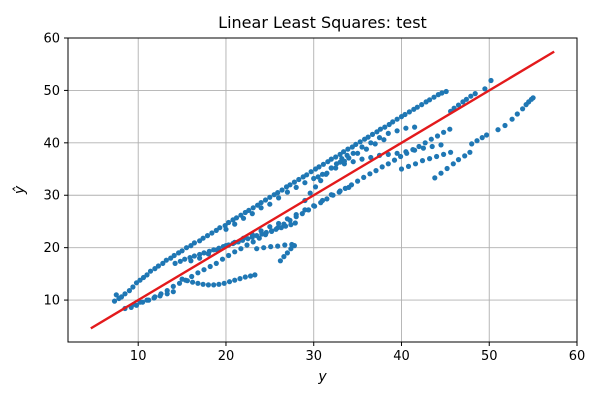 The image size is (600, 400). What do you see at coordinates (51, 39) in the screenshot?
I see `y-tick-label: 60` at bounding box center [51, 39].